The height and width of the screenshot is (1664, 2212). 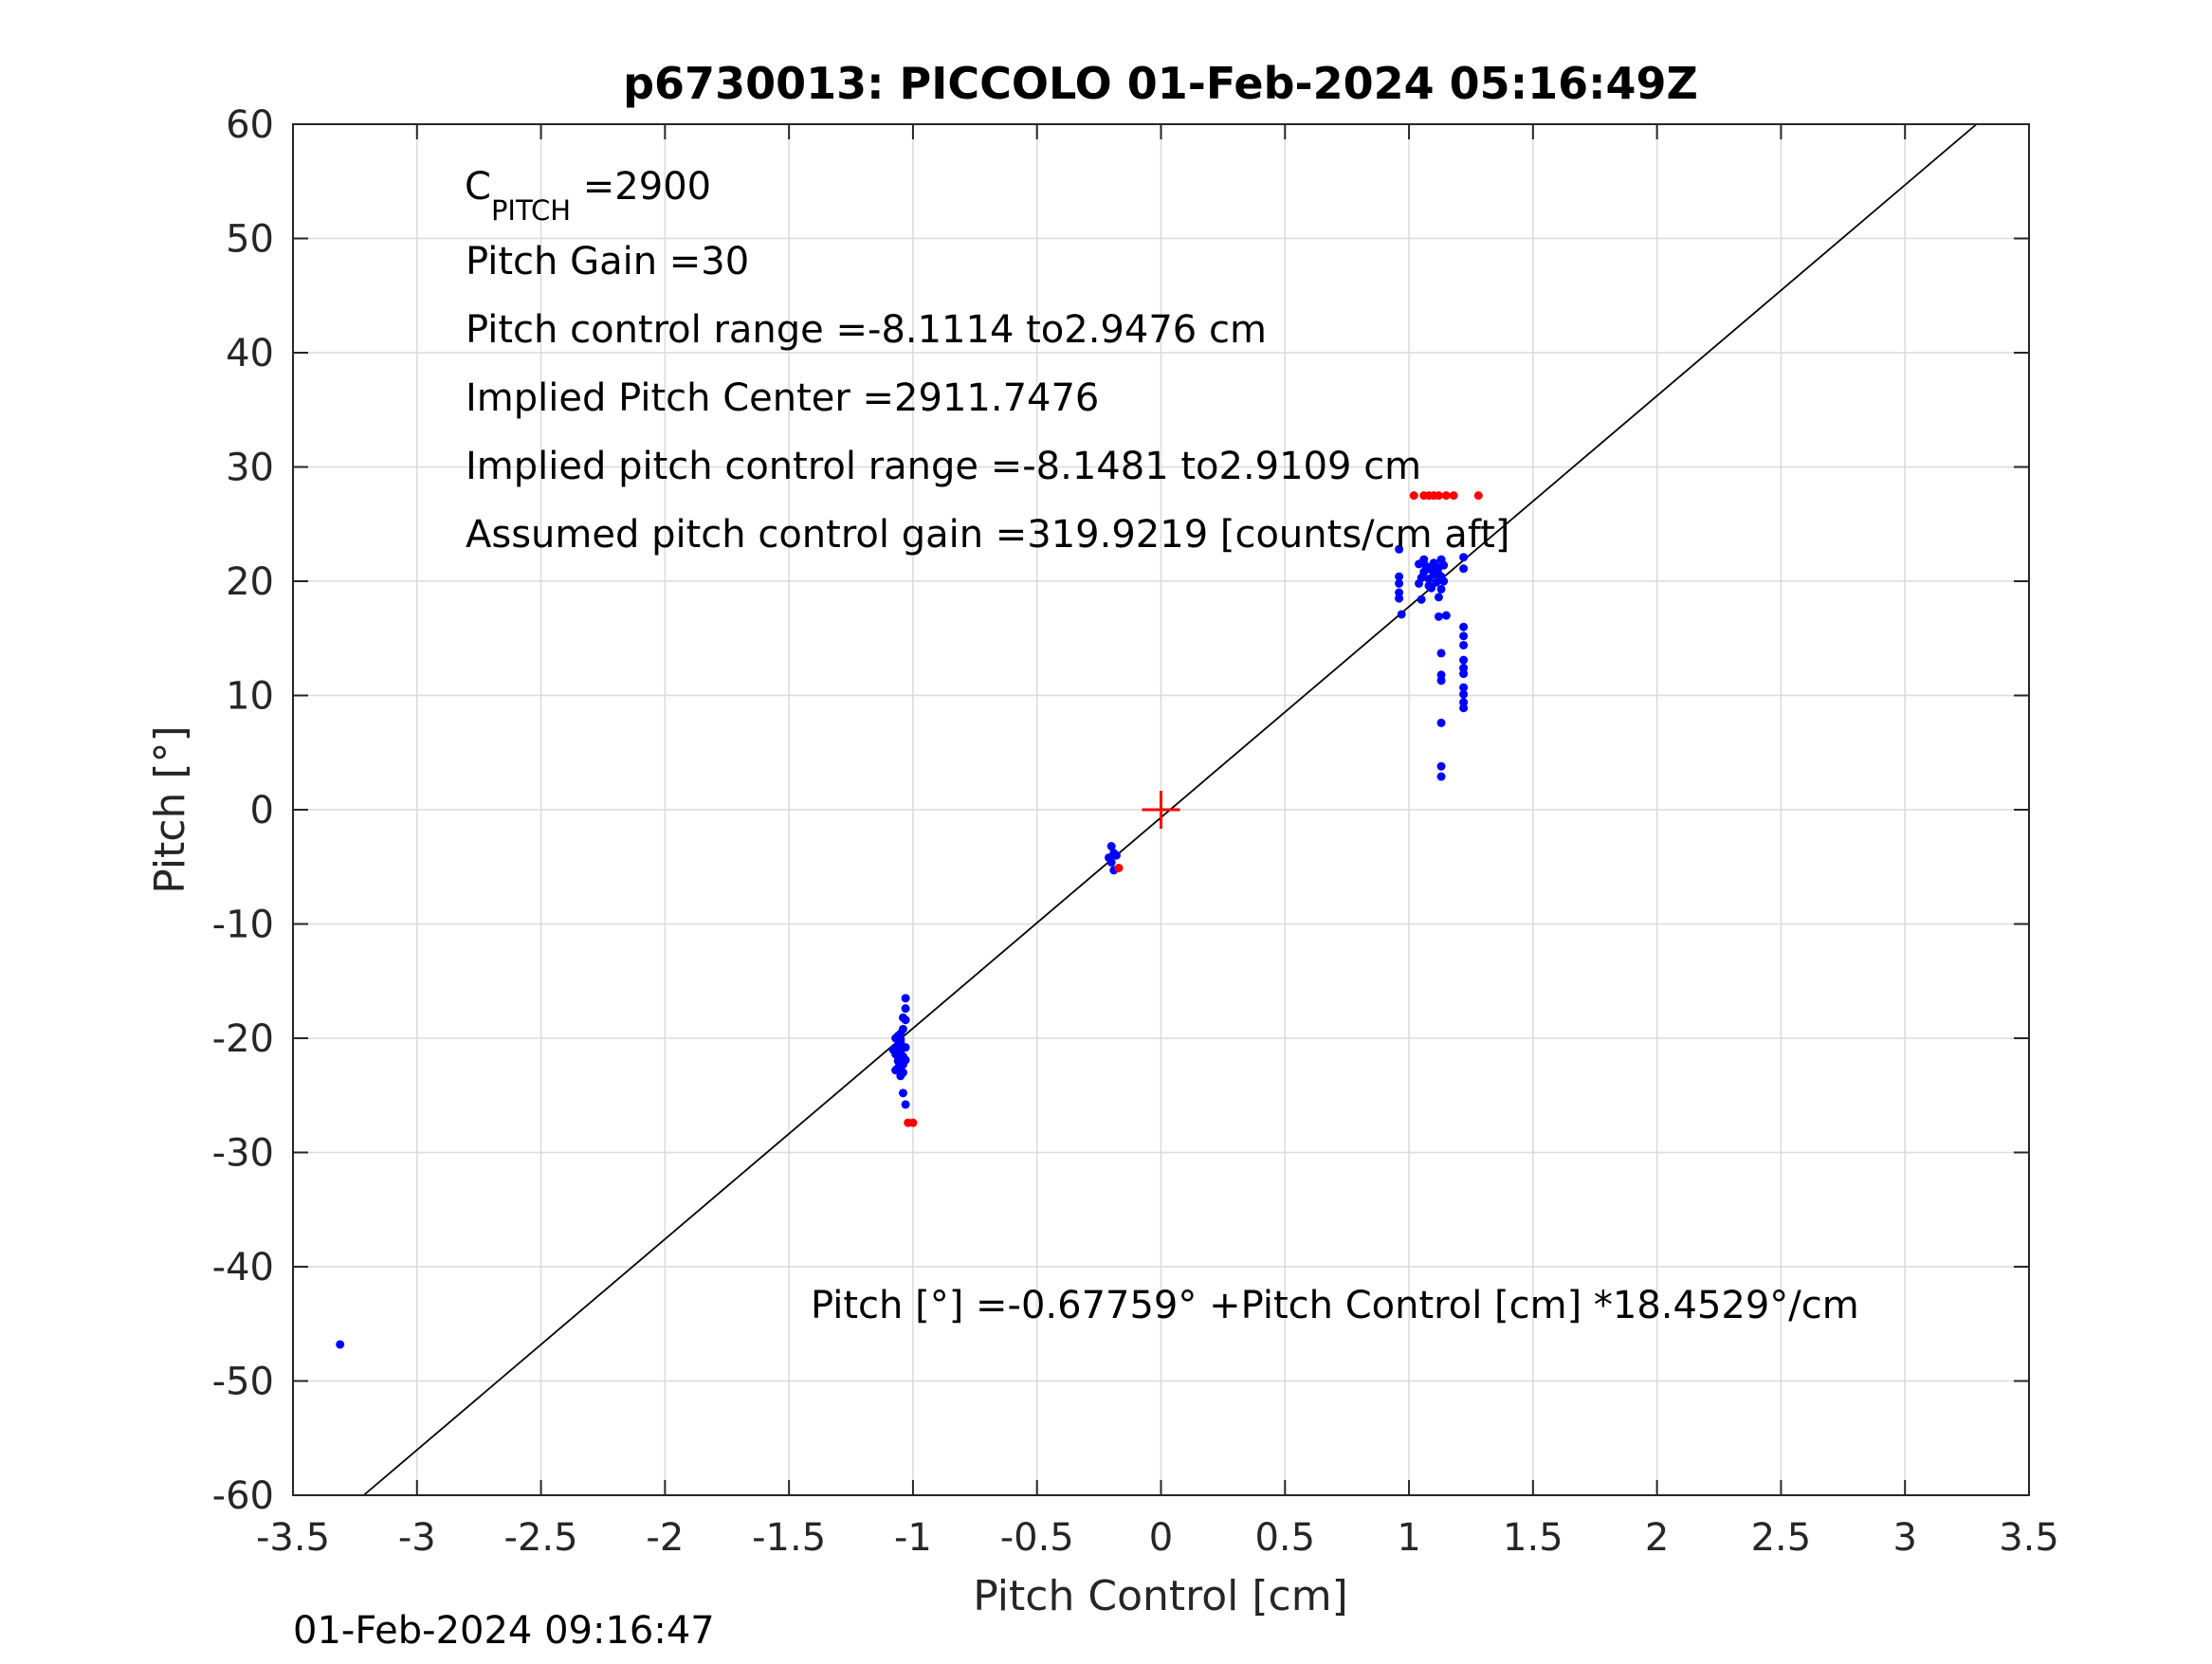 I want to click on c-pitch-subscript: PITCH, so click(x=531, y=210).